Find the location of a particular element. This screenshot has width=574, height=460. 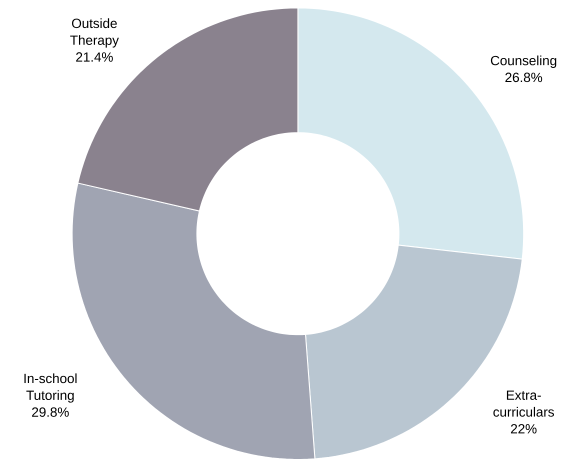

data-label: 29.8% is located at coordinates (50, 412).